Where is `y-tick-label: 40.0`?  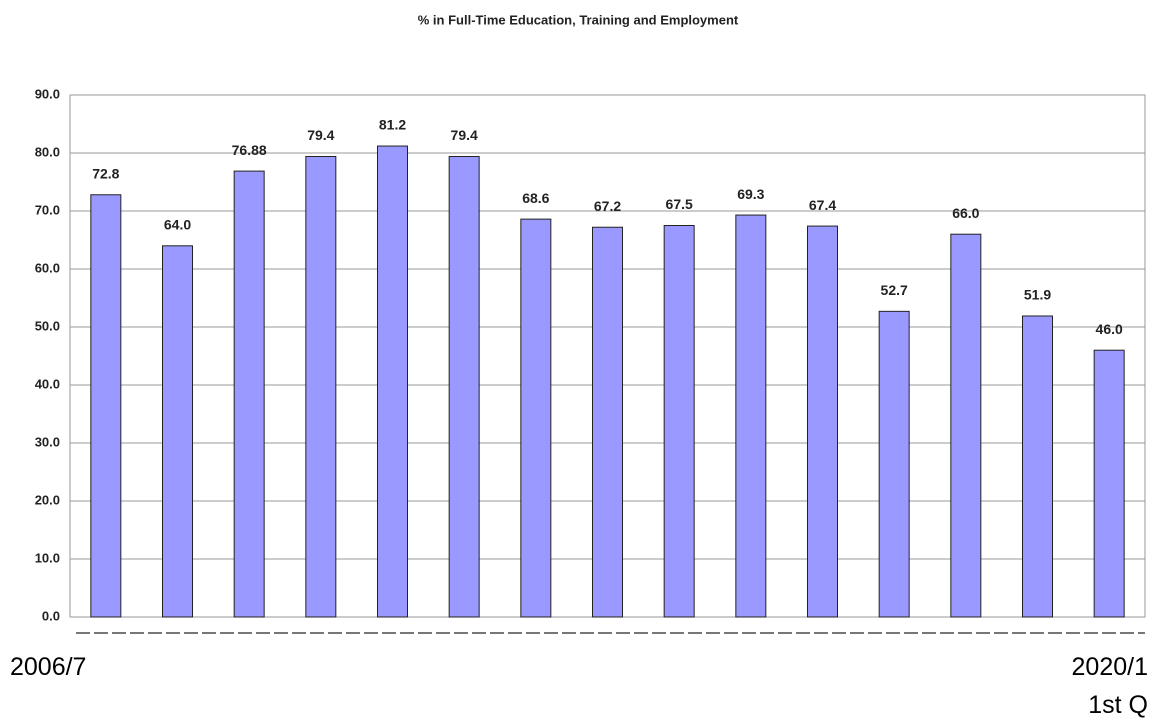 y-tick-label: 40.0 is located at coordinates (47, 383).